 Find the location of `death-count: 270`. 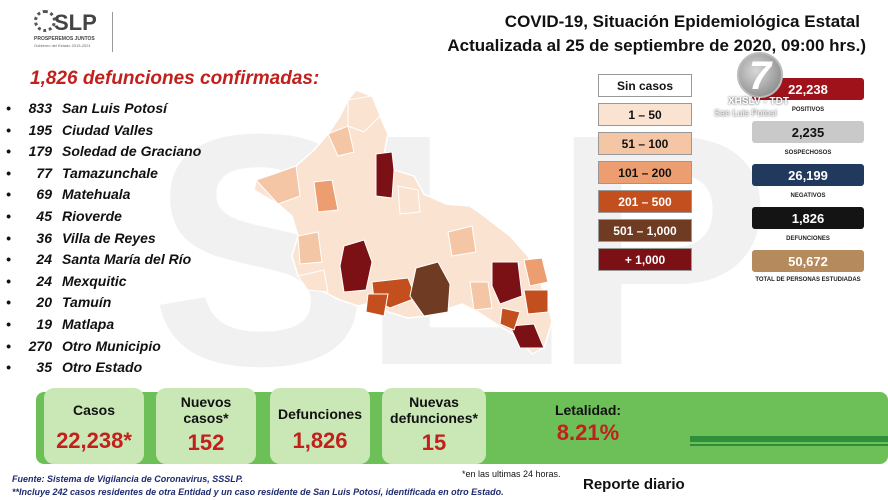

death-count: 270 is located at coordinates (40, 345).